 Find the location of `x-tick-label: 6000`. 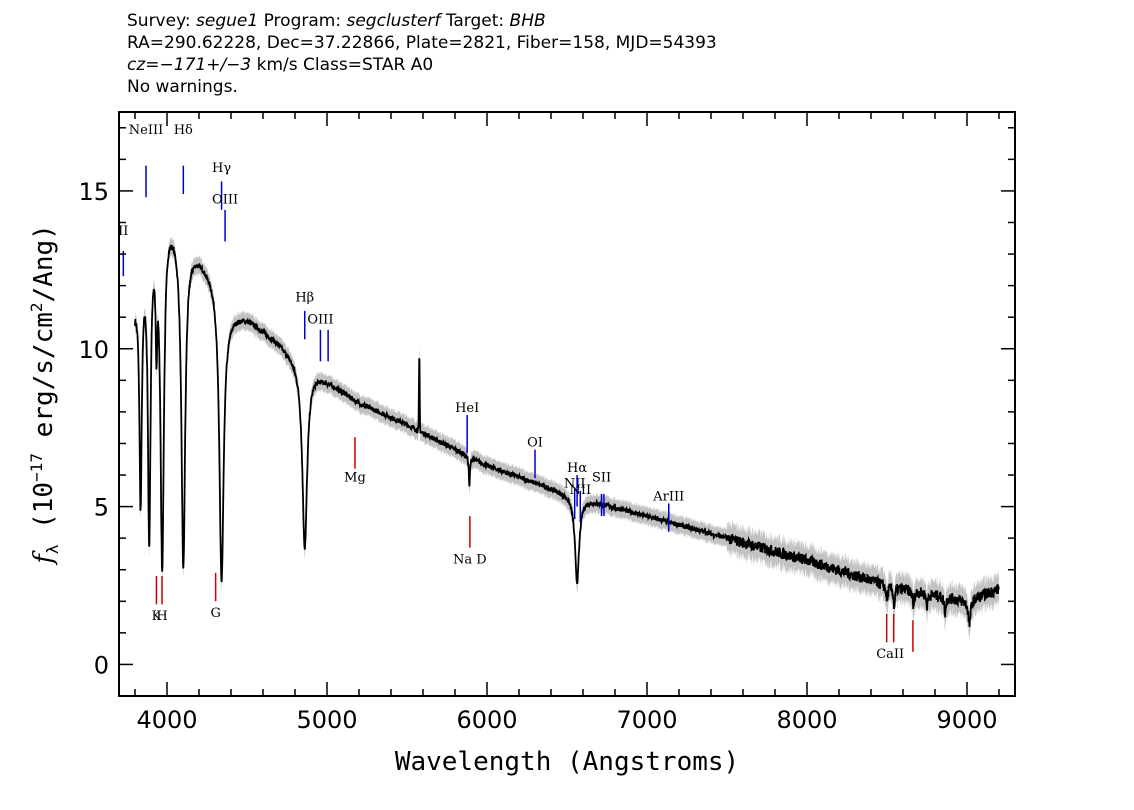

x-tick-label: 6000 is located at coordinates (486, 720).